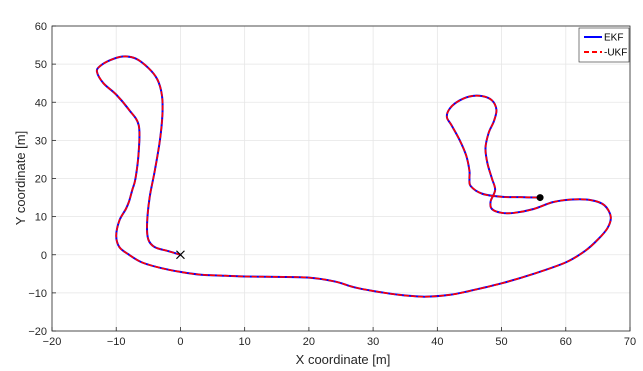  What do you see at coordinates (116, 342) in the screenshot?
I see `x-tick-label: −10` at bounding box center [116, 342].